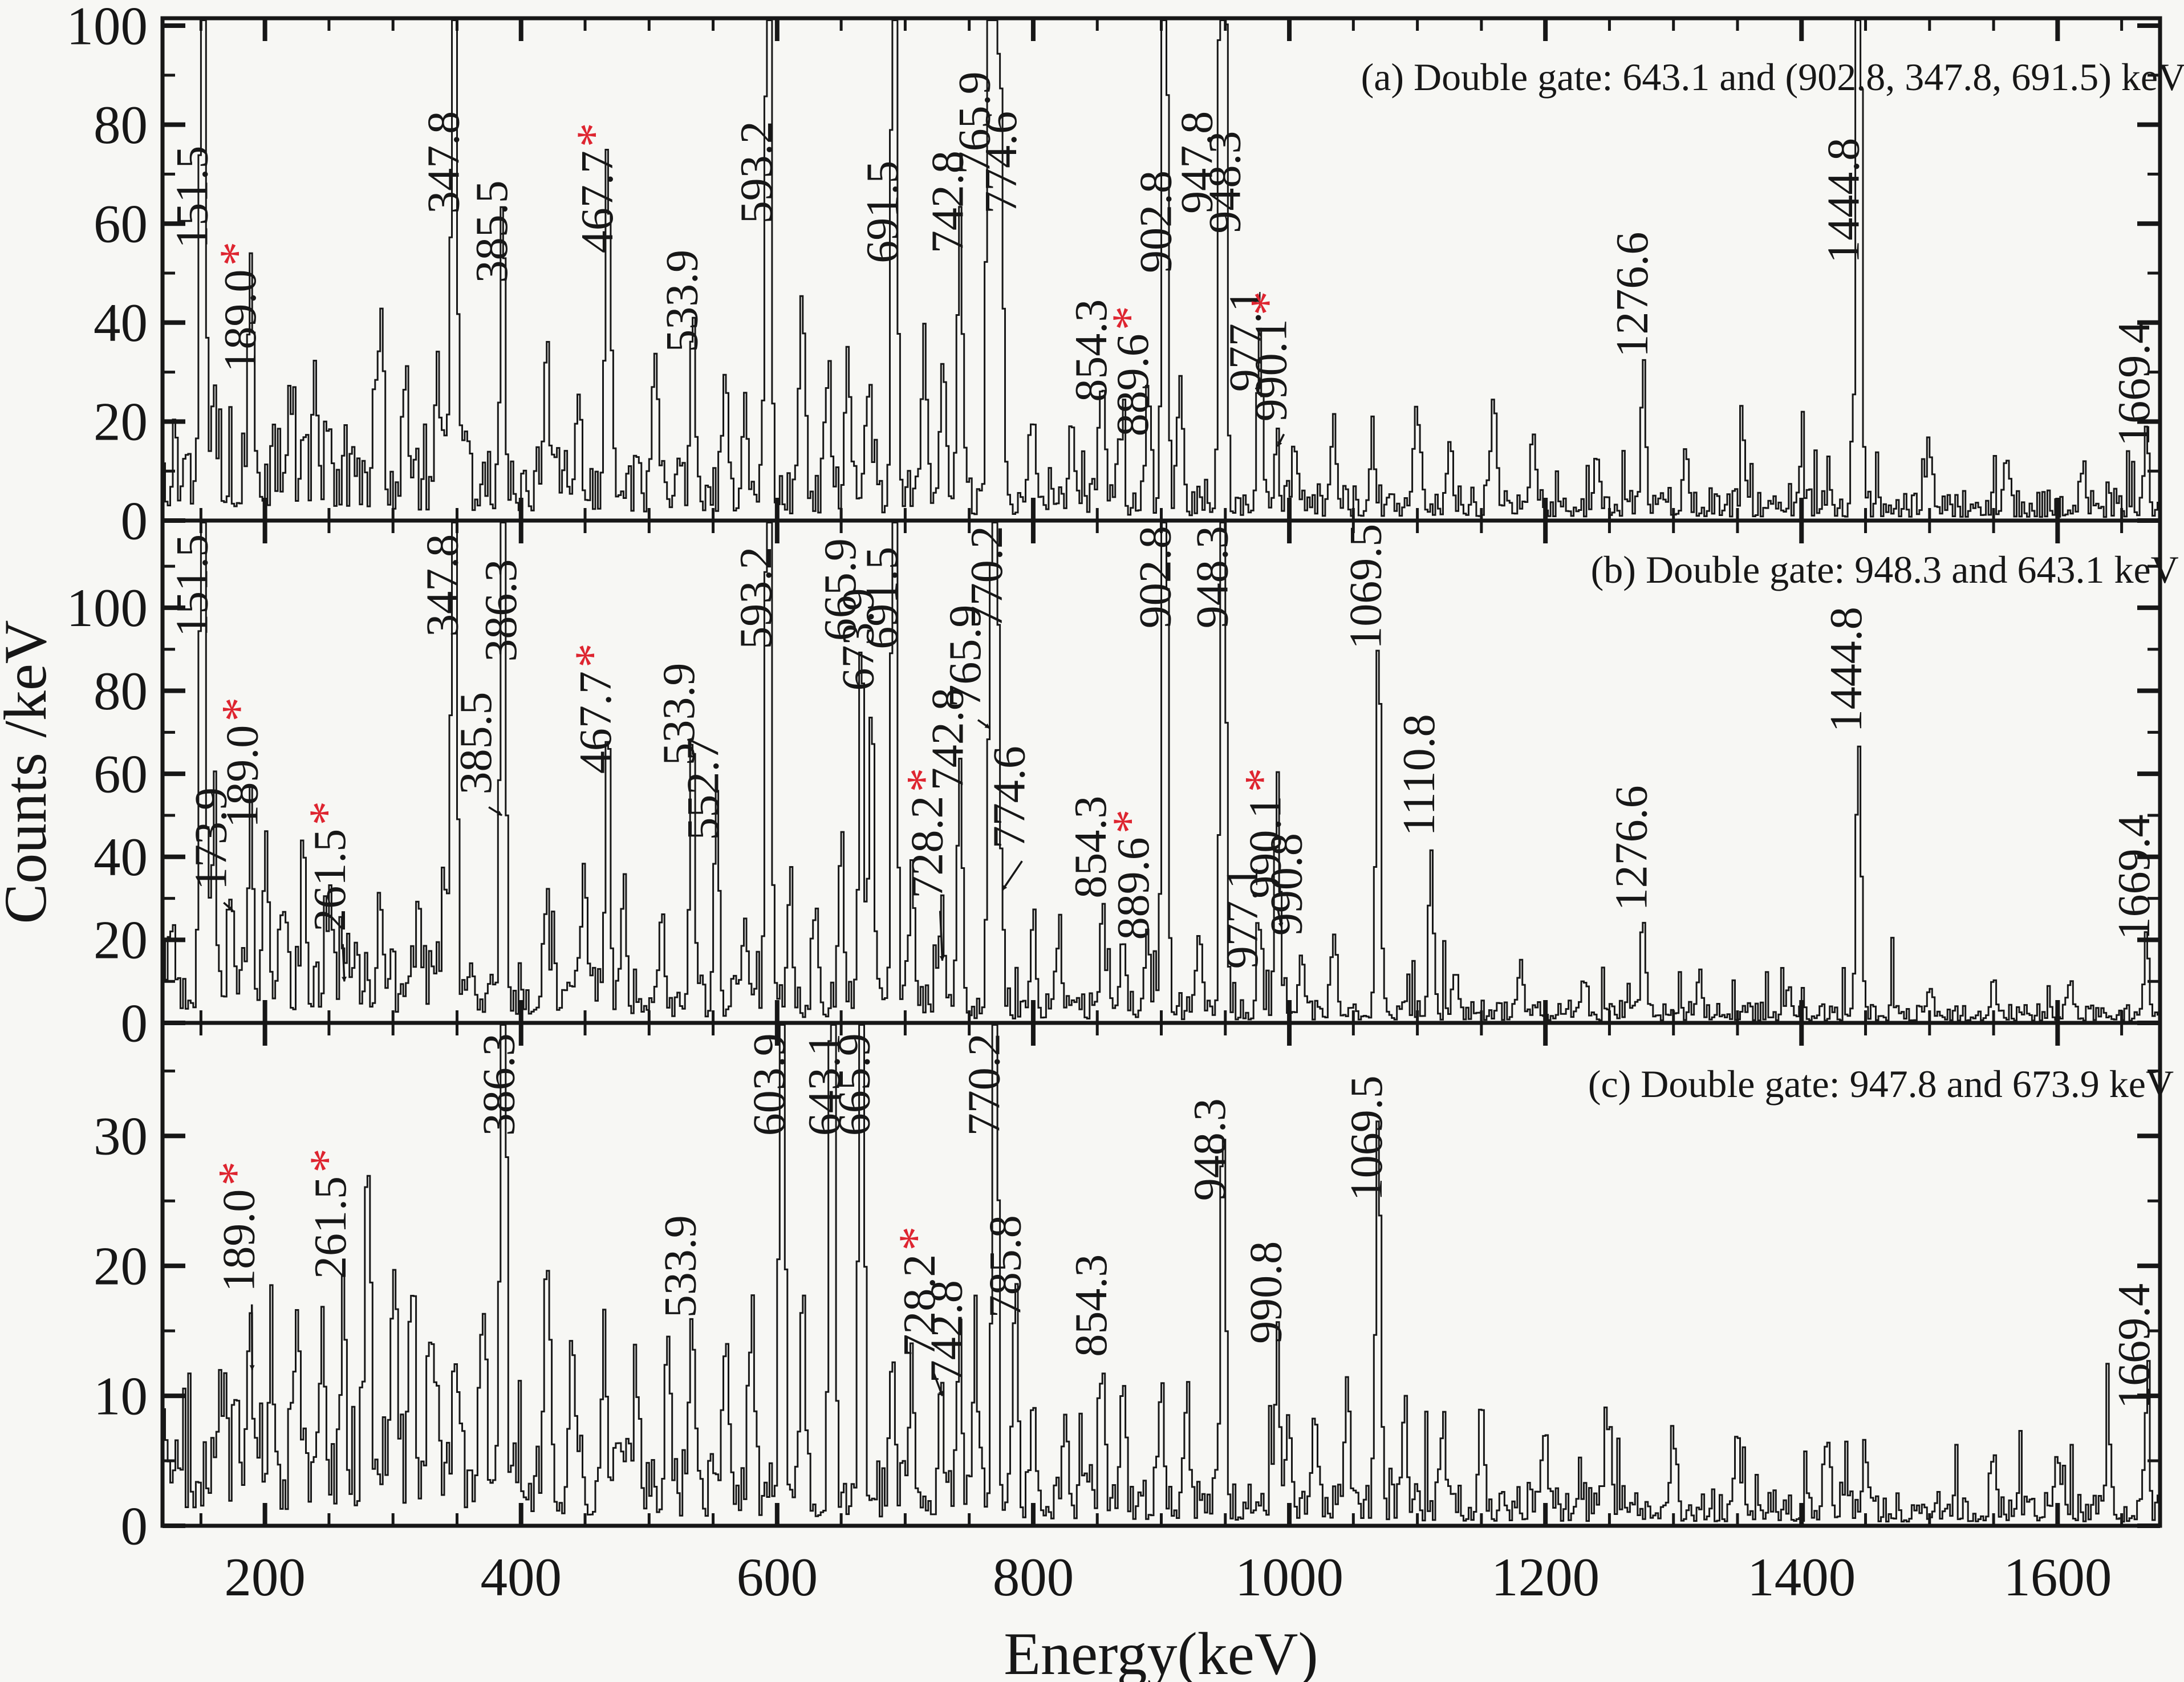  What do you see at coordinates (1289, 1577) in the screenshot?
I see `x-tick-label-1000: 1000` at bounding box center [1289, 1577].